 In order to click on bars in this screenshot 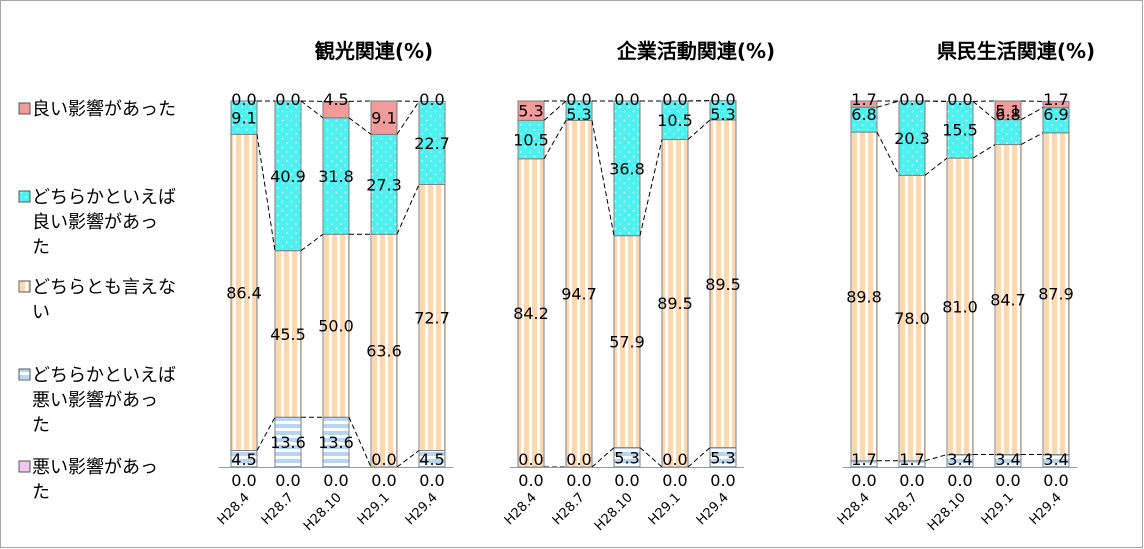, I will do `click(627, 284)`.